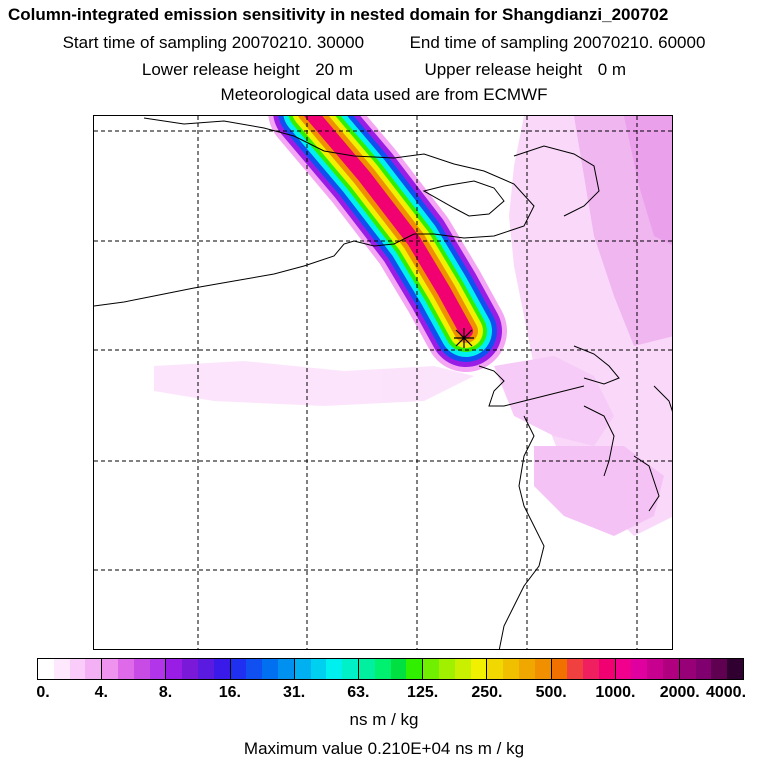 The image size is (768, 768). I want to click on colorbar-tick-label: 1000., so click(615, 692).